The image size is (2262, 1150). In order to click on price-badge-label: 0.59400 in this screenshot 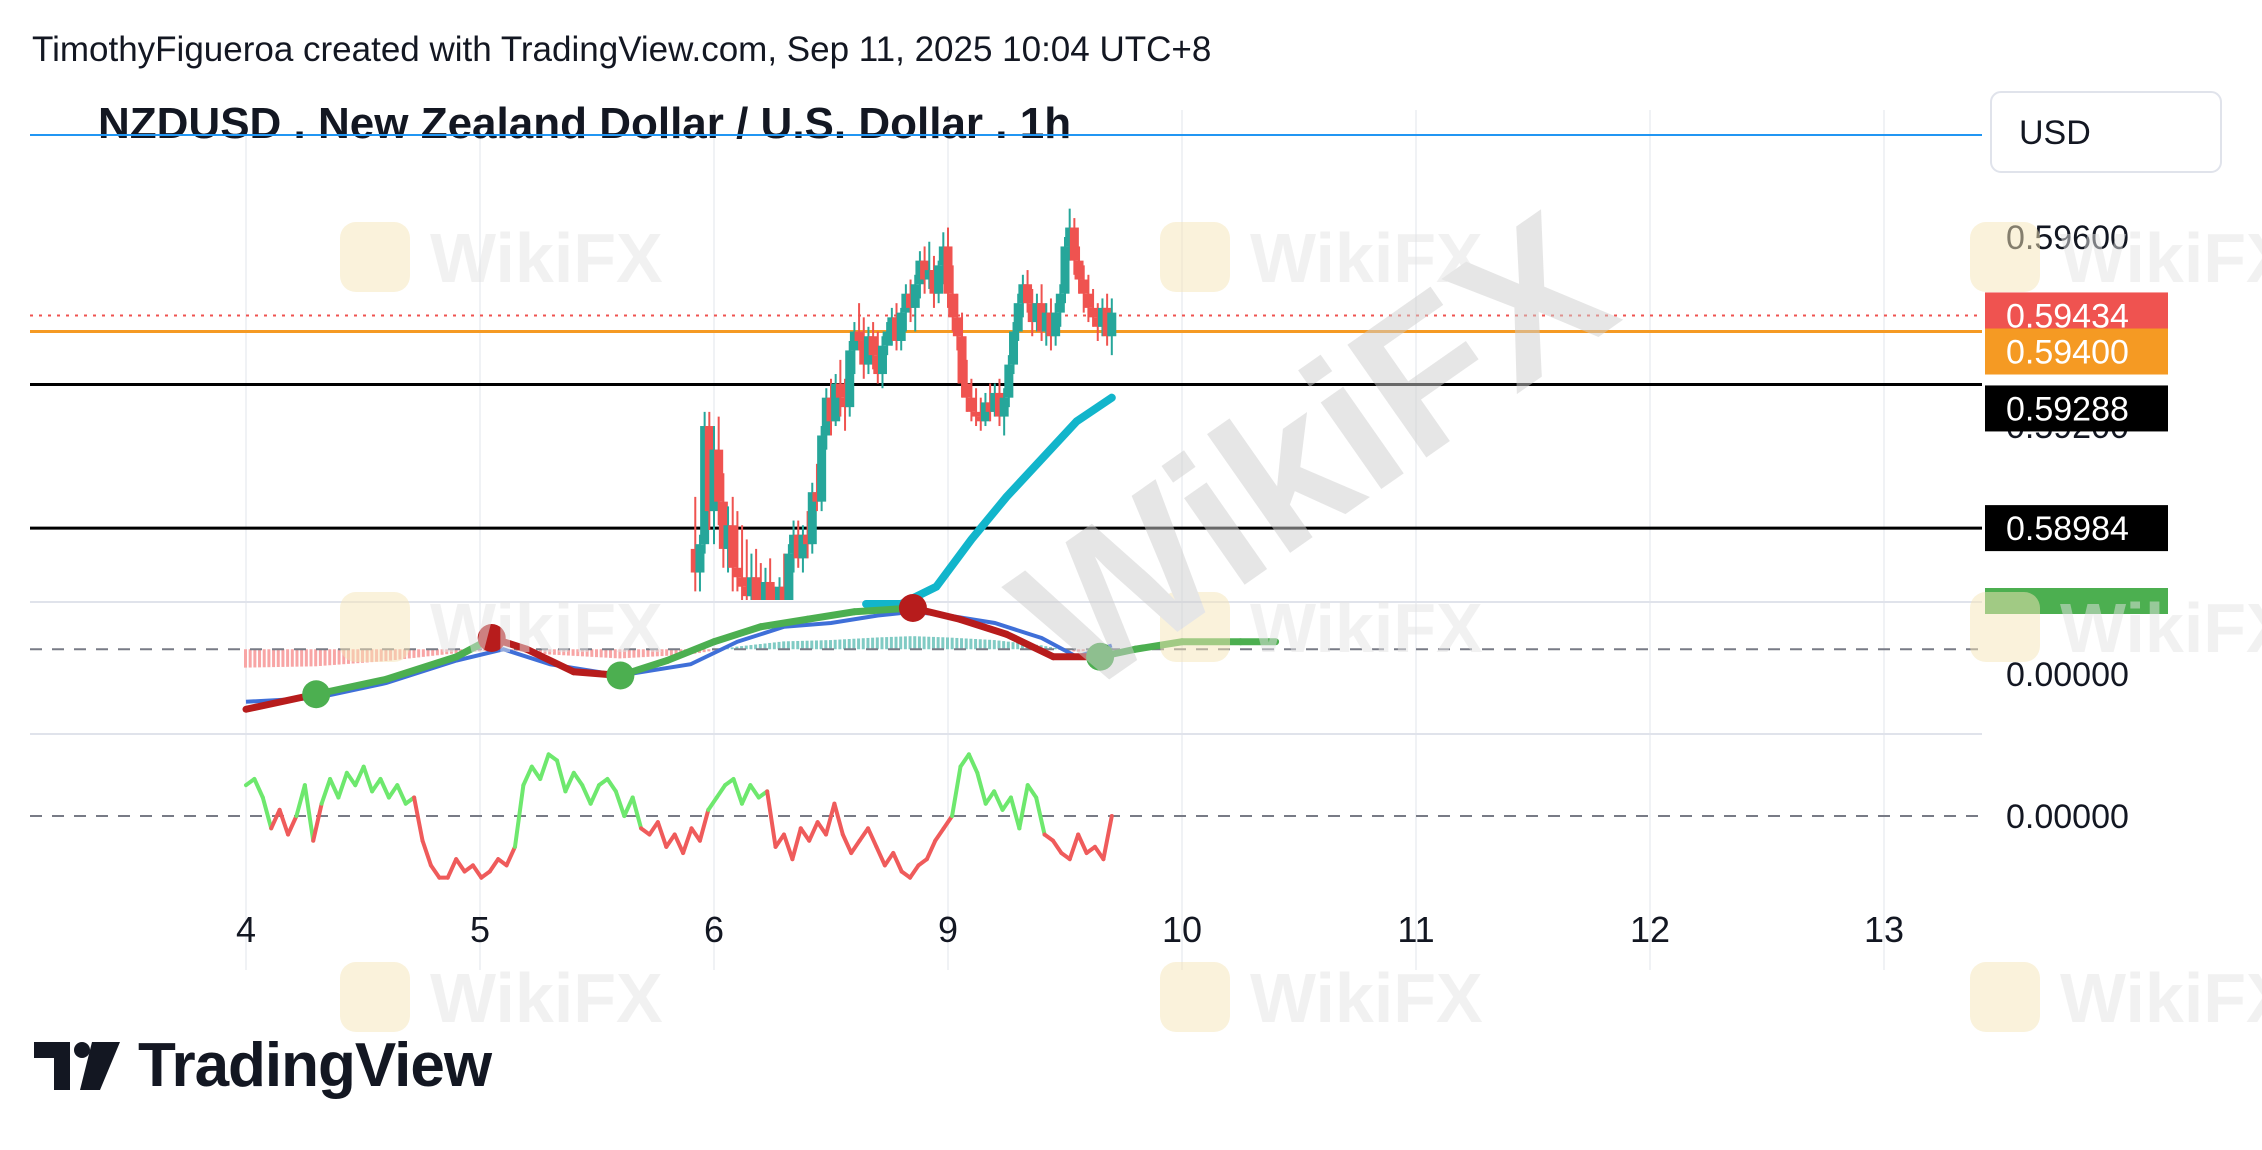, I will do `click(2067, 353)`.